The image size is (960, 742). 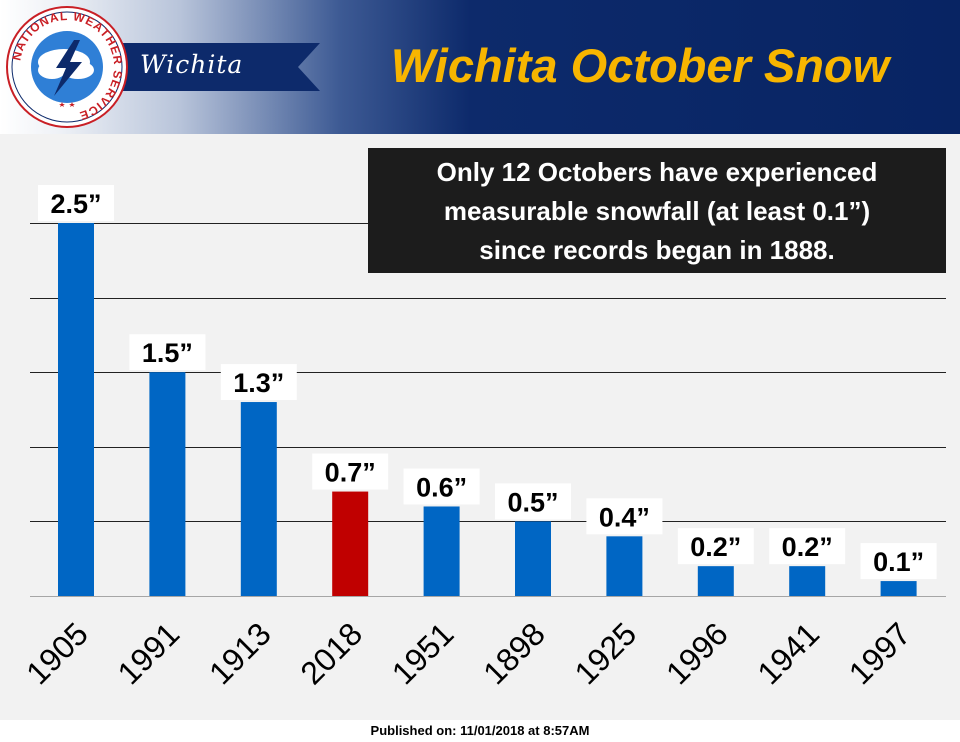 What do you see at coordinates (715, 581) in the screenshot?
I see `bar-1996` at bounding box center [715, 581].